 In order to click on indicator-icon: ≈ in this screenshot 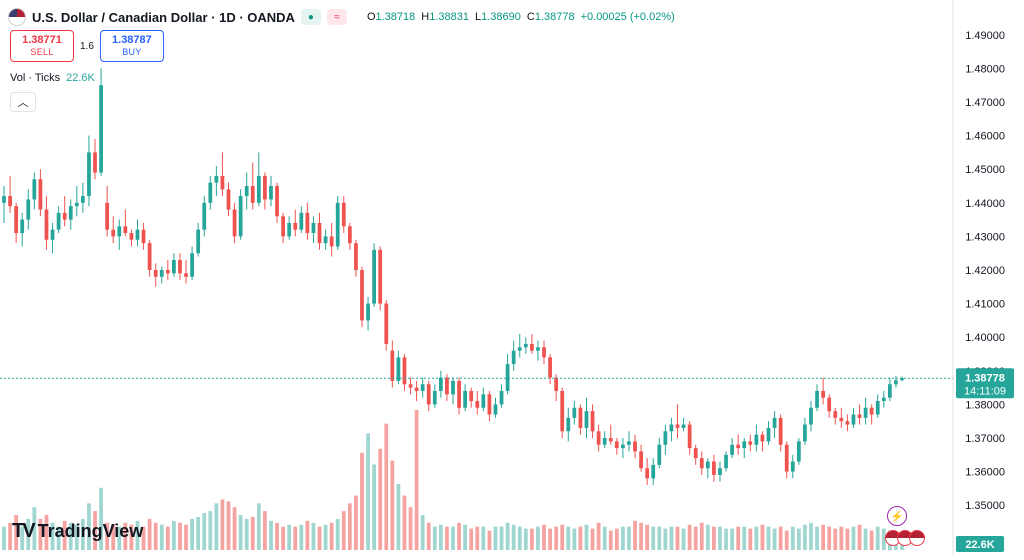, I will do `click(336, 17)`.